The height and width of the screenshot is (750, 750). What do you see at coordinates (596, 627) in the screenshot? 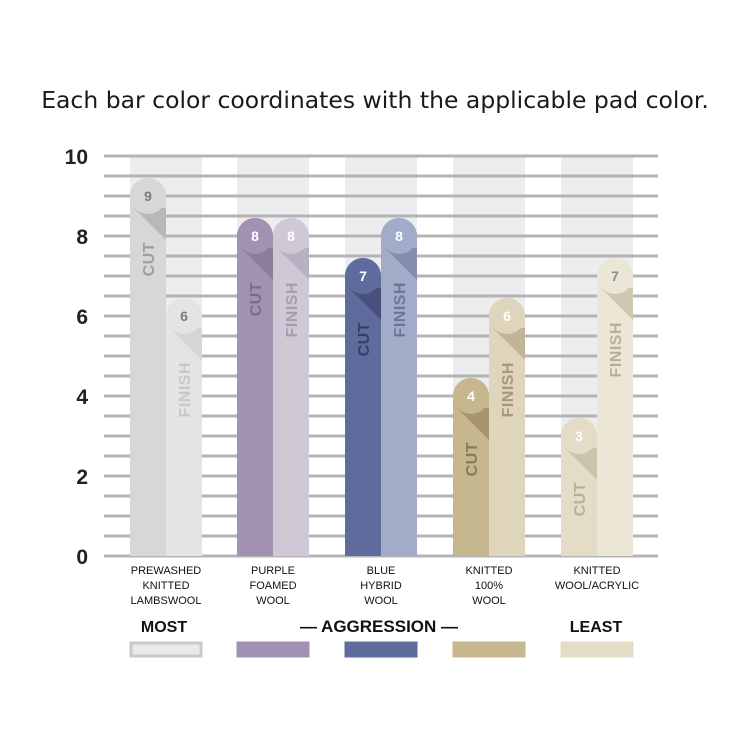
I see `aggression-least-label: LEAST` at bounding box center [596, 627].